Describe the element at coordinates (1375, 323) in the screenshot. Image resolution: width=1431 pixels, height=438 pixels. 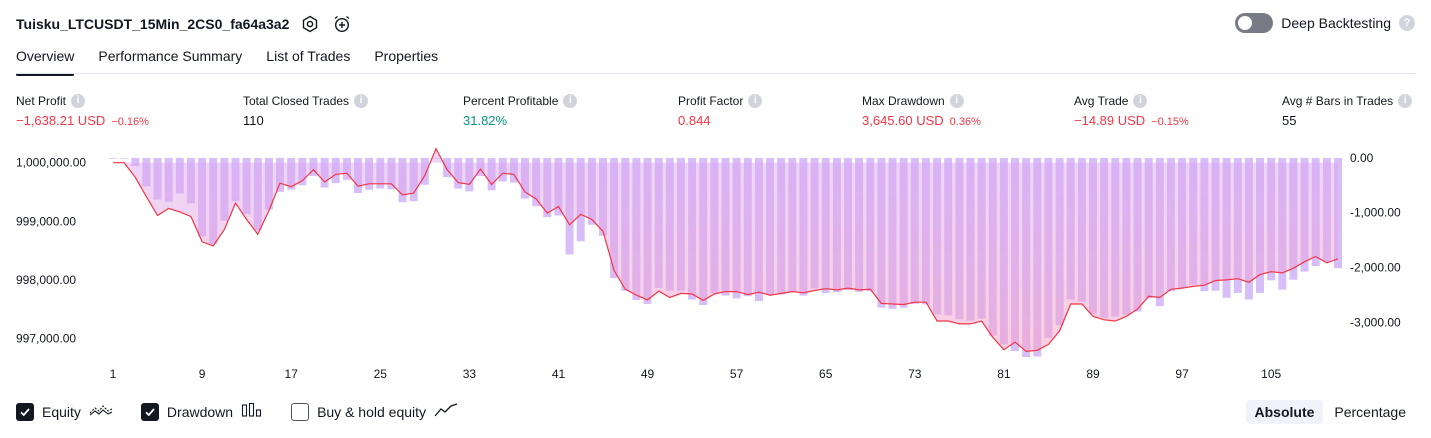
I see `y-right-tick-label: -3,000.00` at that location.